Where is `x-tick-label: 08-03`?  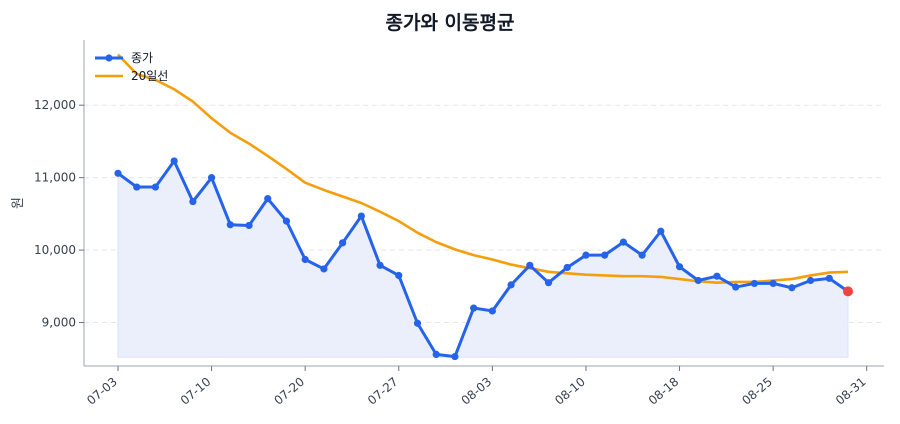
x-tick-label: 08-03 is located at coordinates (477, 391).